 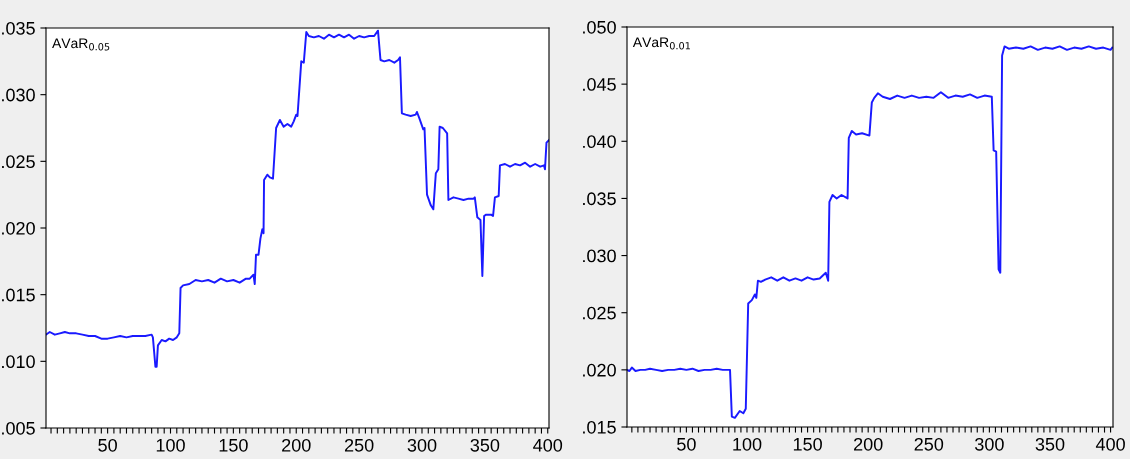 I want to click on y-tick-label: .040, so click(x=599, y=142).